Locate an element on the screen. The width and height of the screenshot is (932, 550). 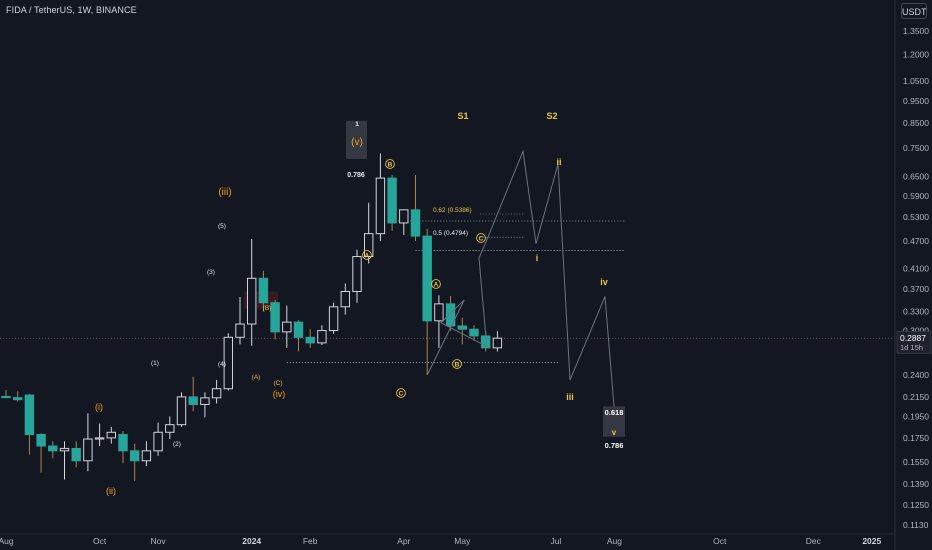
time-tick-label: Nov is located at coordinates (159, 541).